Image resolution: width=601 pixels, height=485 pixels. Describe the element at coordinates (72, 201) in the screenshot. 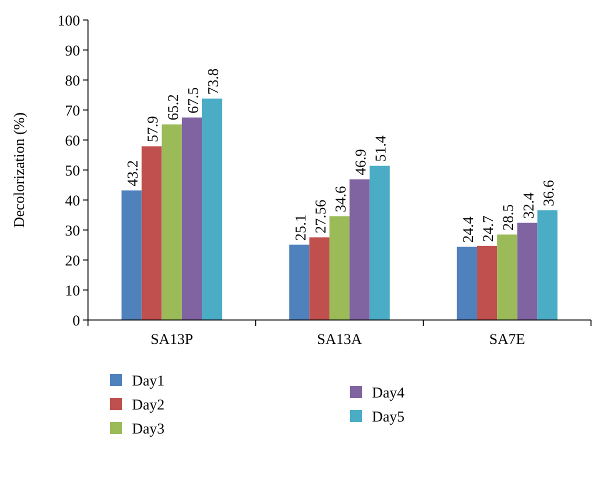

I see `y-tick-label: 40` at that location.